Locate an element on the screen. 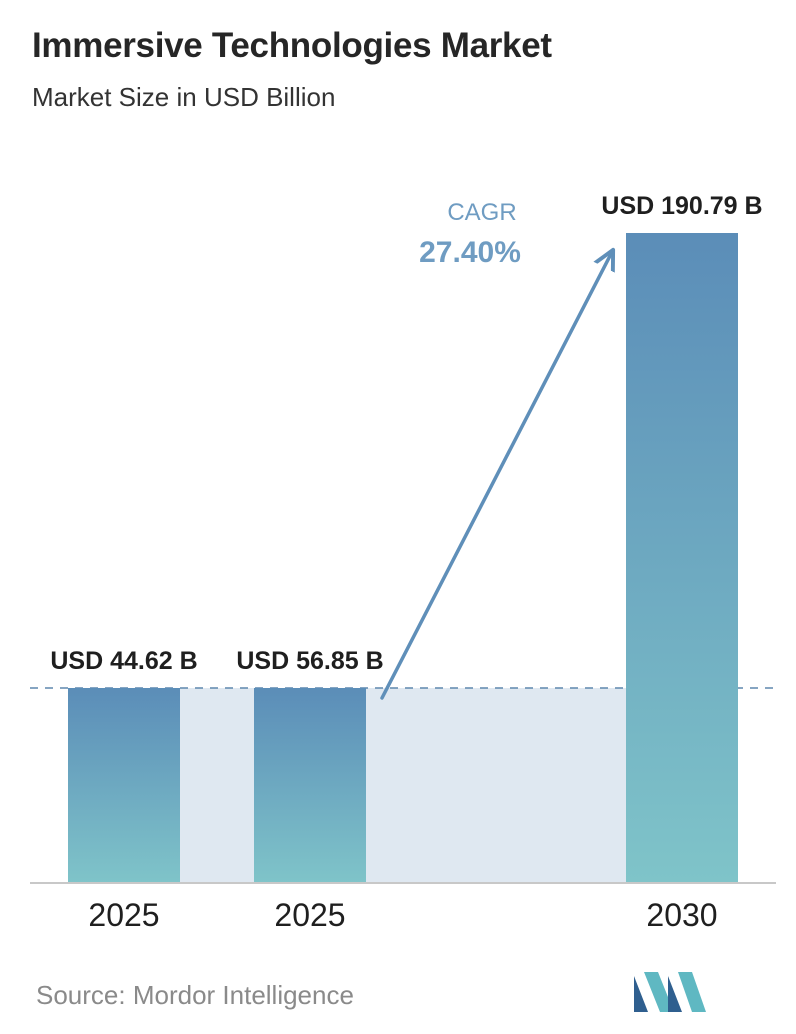  chart-title: Immersive Technologies Market is located at coordinates (292, 45).